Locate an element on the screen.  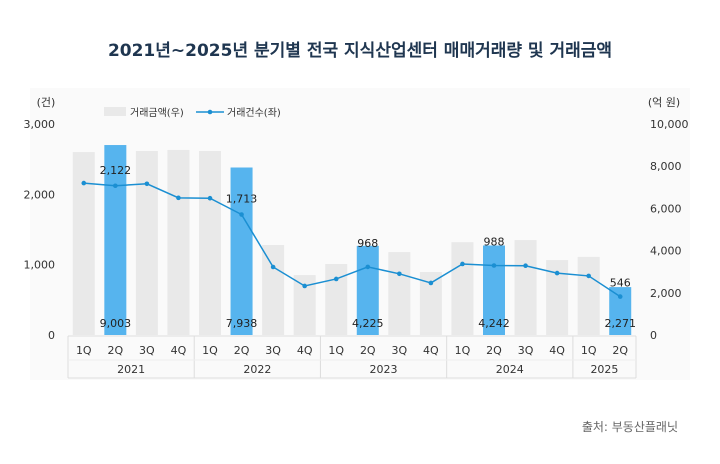
left-axis-tick: 0 is located at coordinates (51, 335).